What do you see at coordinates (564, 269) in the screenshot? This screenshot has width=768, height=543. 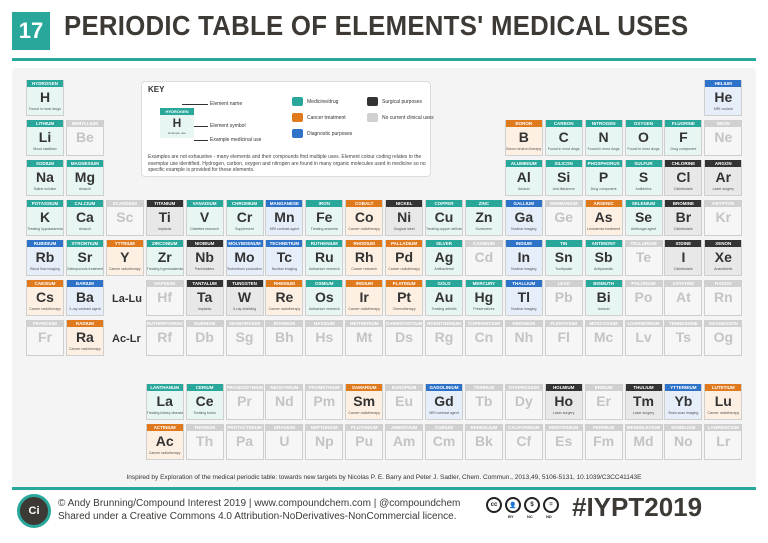 I see `element-use: Toothpaste` at bounding box center [564, 269].